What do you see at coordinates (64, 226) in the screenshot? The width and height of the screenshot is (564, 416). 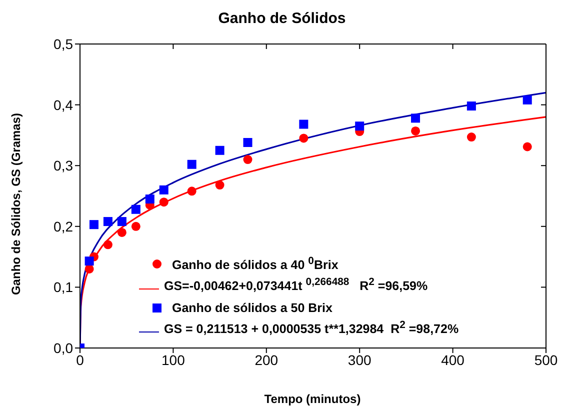 I see `y-tick-label: 0,2` at bounding box center [64, 226].